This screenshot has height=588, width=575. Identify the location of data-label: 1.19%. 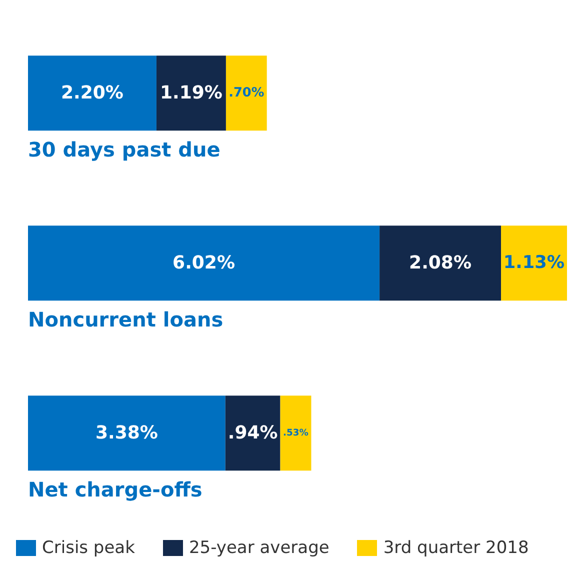
(191, 93).